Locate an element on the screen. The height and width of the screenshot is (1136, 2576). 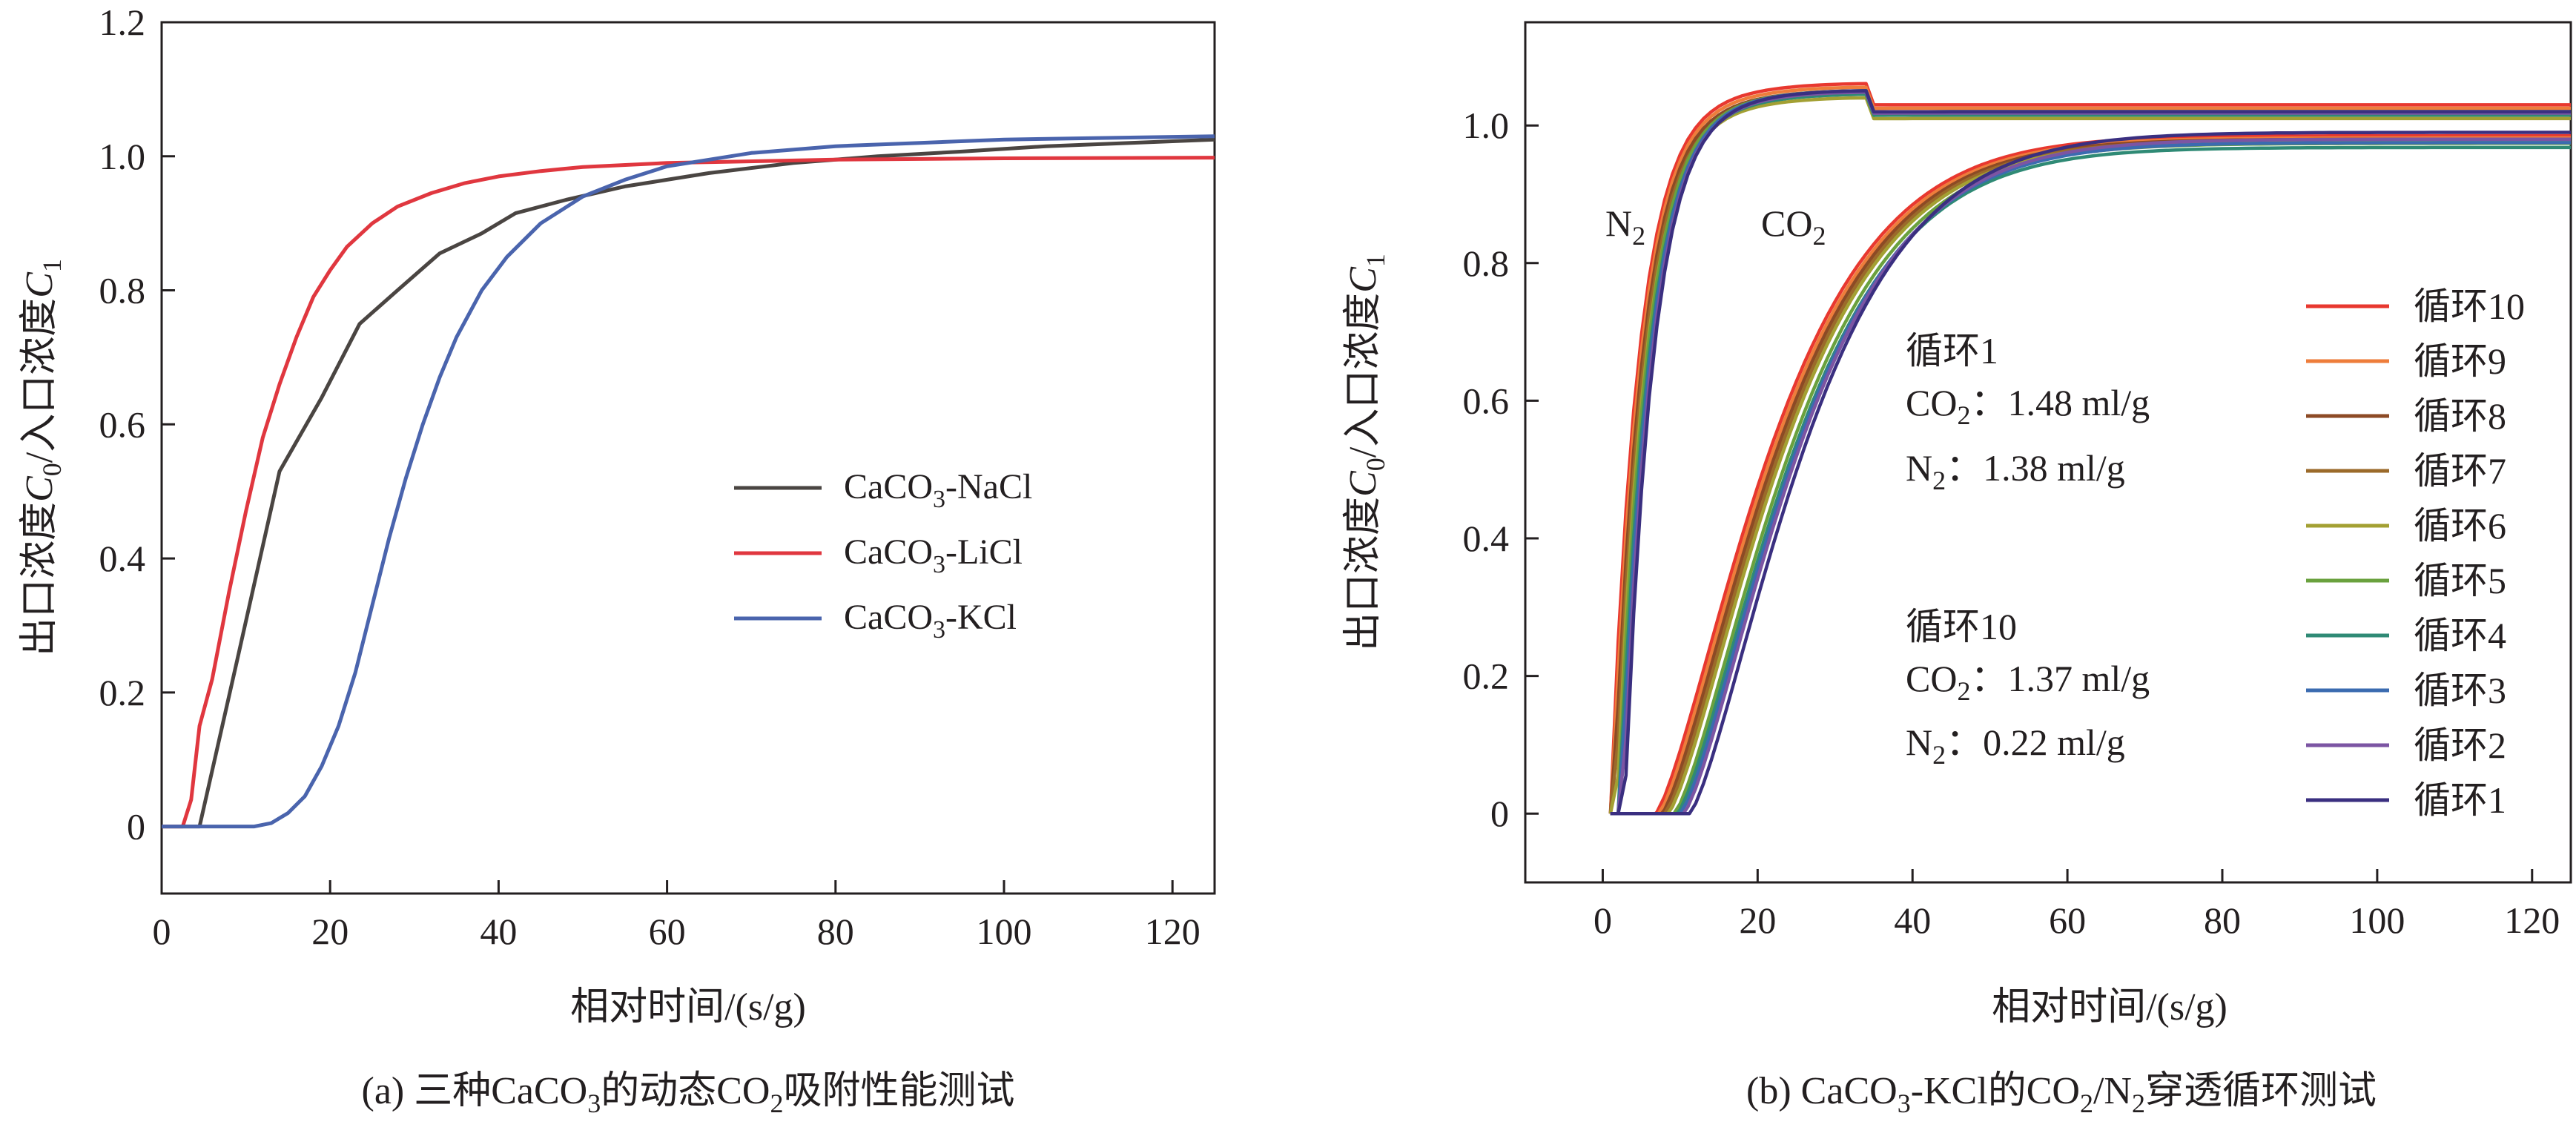
panel-a-x-tick-label: 100 is located at coordinates (1004, 932).